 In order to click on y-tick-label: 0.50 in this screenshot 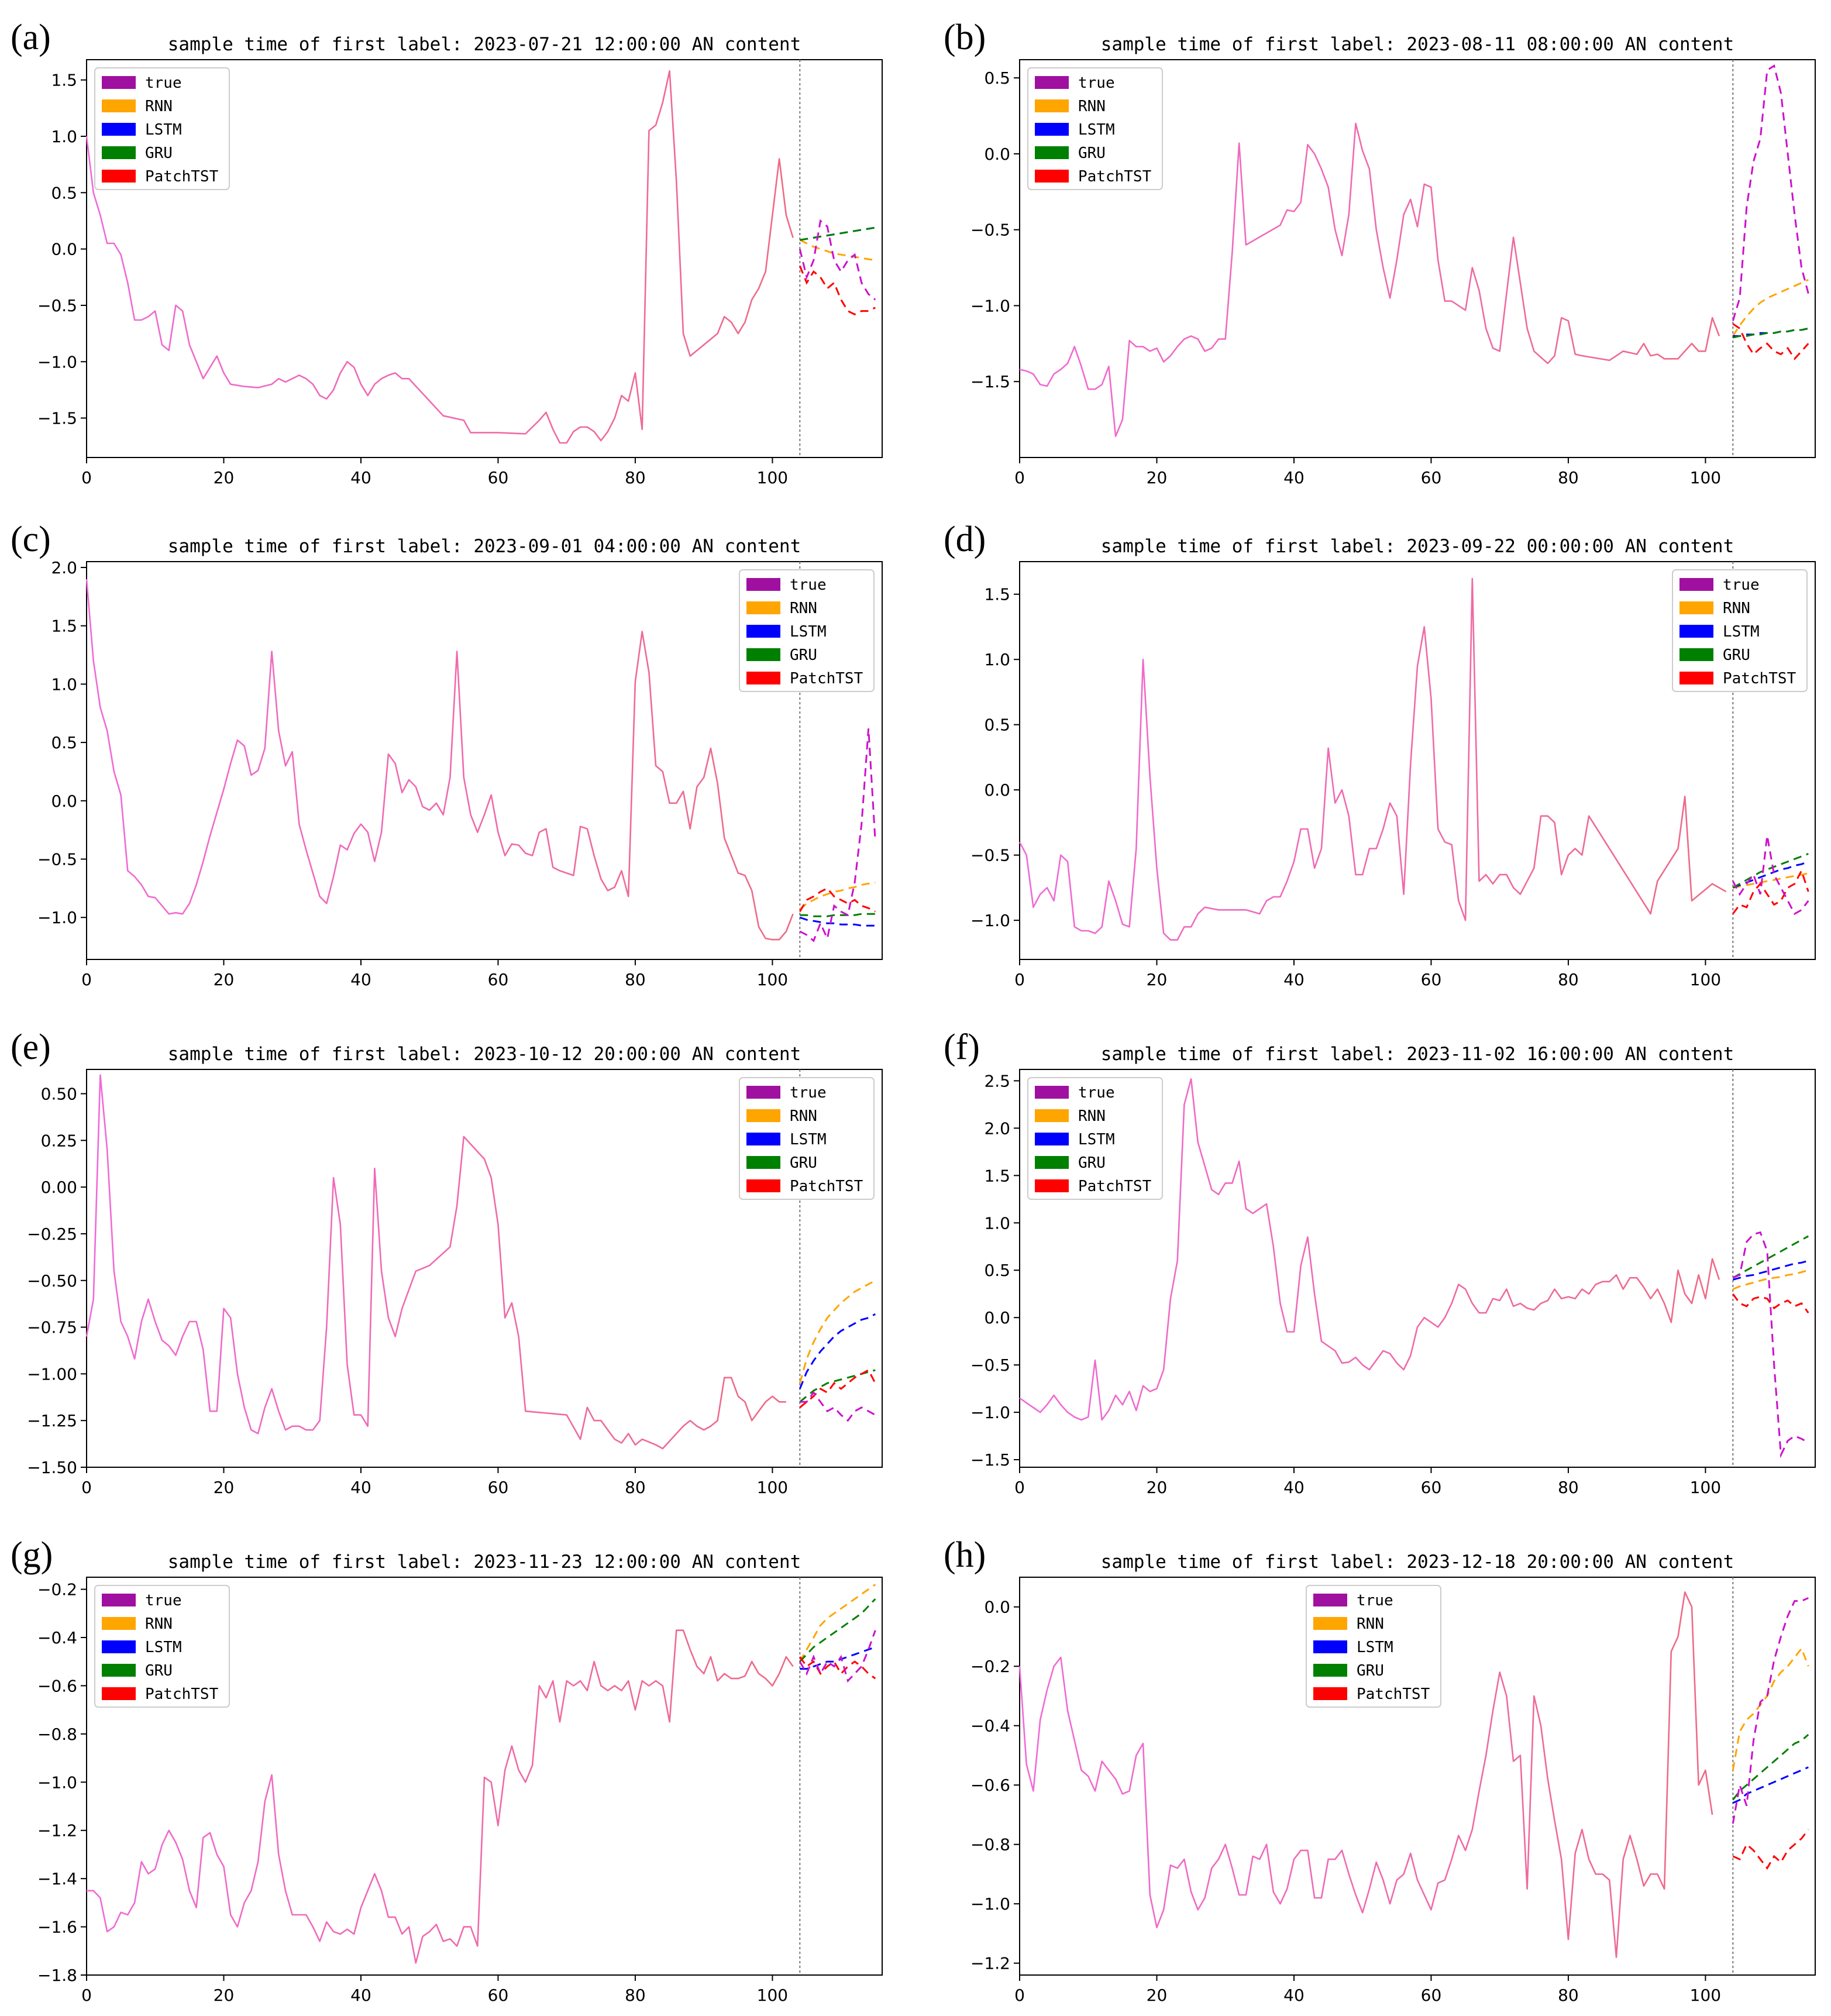, I will do `click(59, 1094)`.